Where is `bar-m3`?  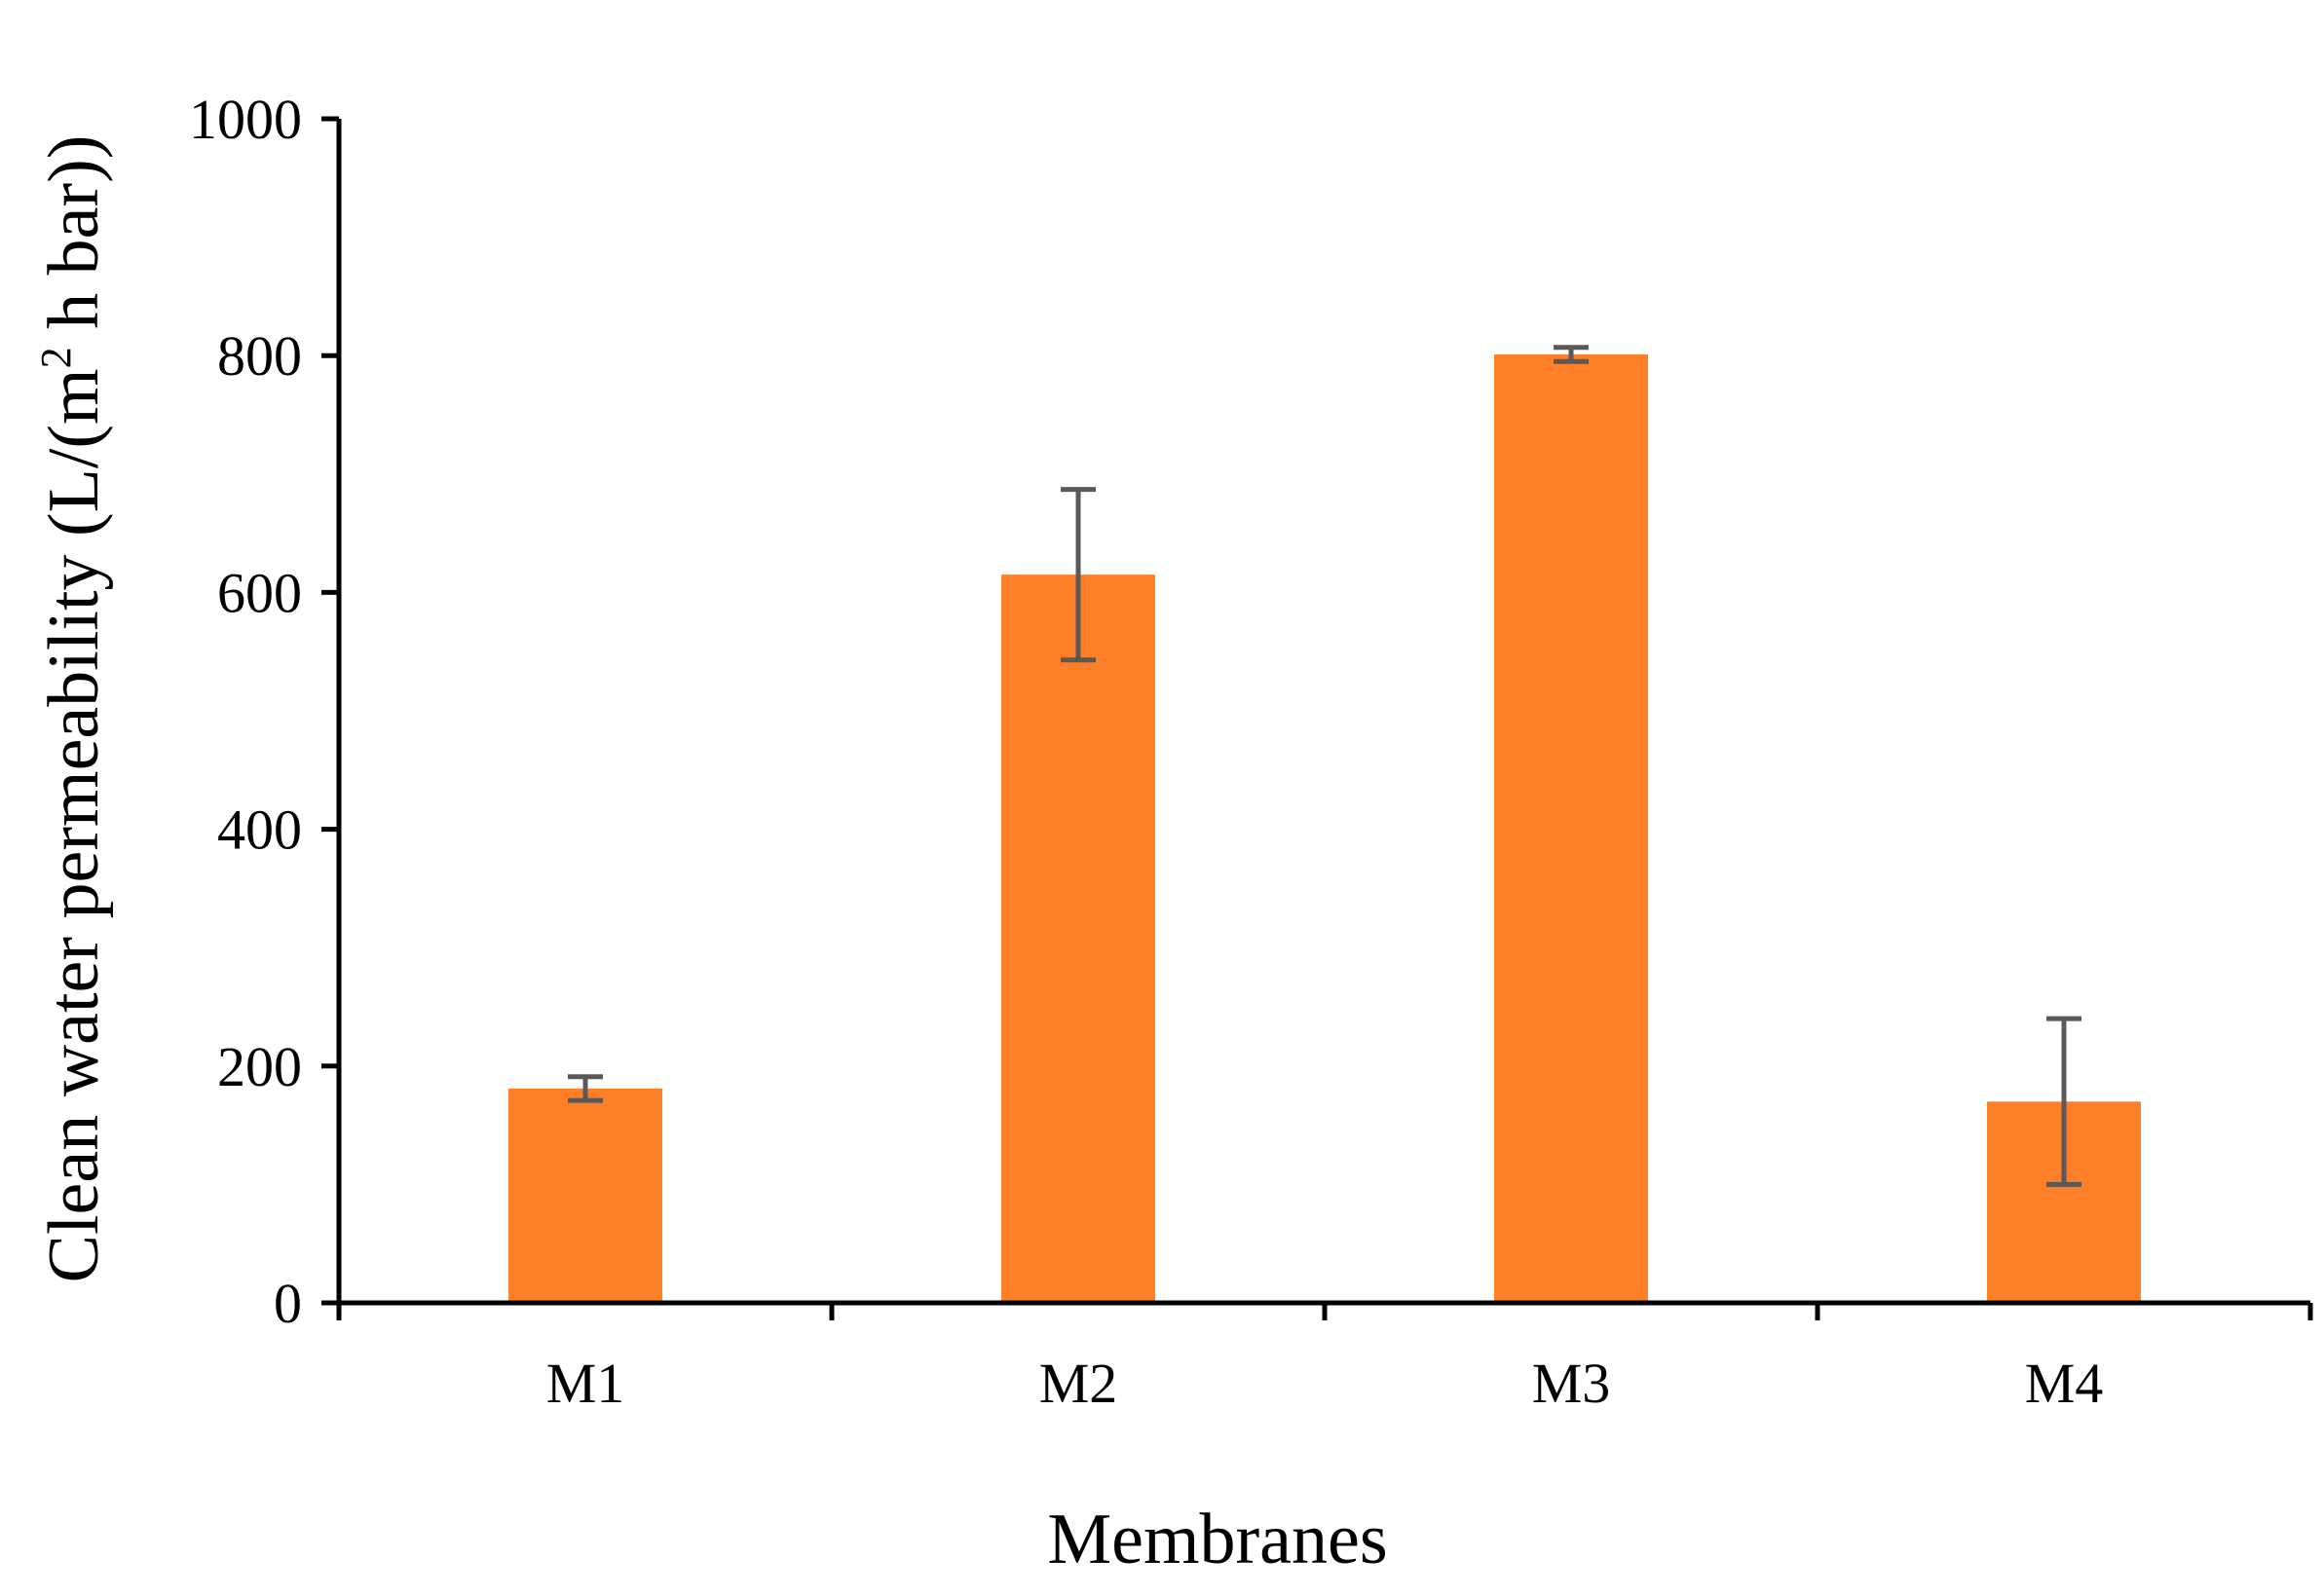 bar-m3 is located at coordinates (1571, 828).